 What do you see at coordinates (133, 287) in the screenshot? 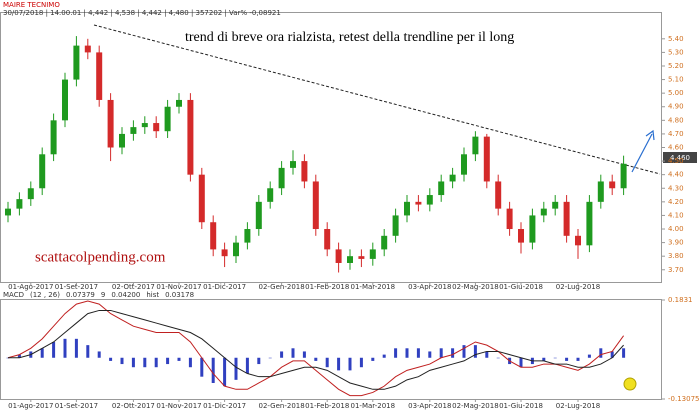
I see `x-tick-label: 02-Ott-2017` at bounding box center [133, 287].